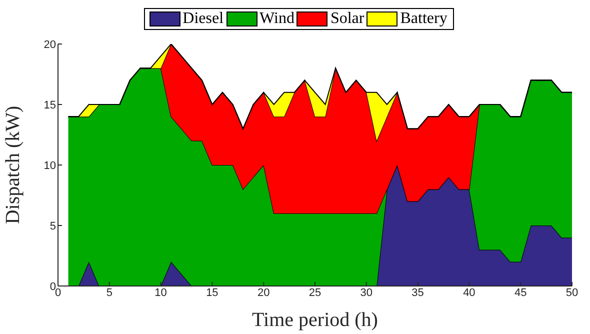 This screenshot has height=334, width=590. Describe the element at coordinates (50, 44) in the screenshot. I see `y-tick-label: 20` at that location.